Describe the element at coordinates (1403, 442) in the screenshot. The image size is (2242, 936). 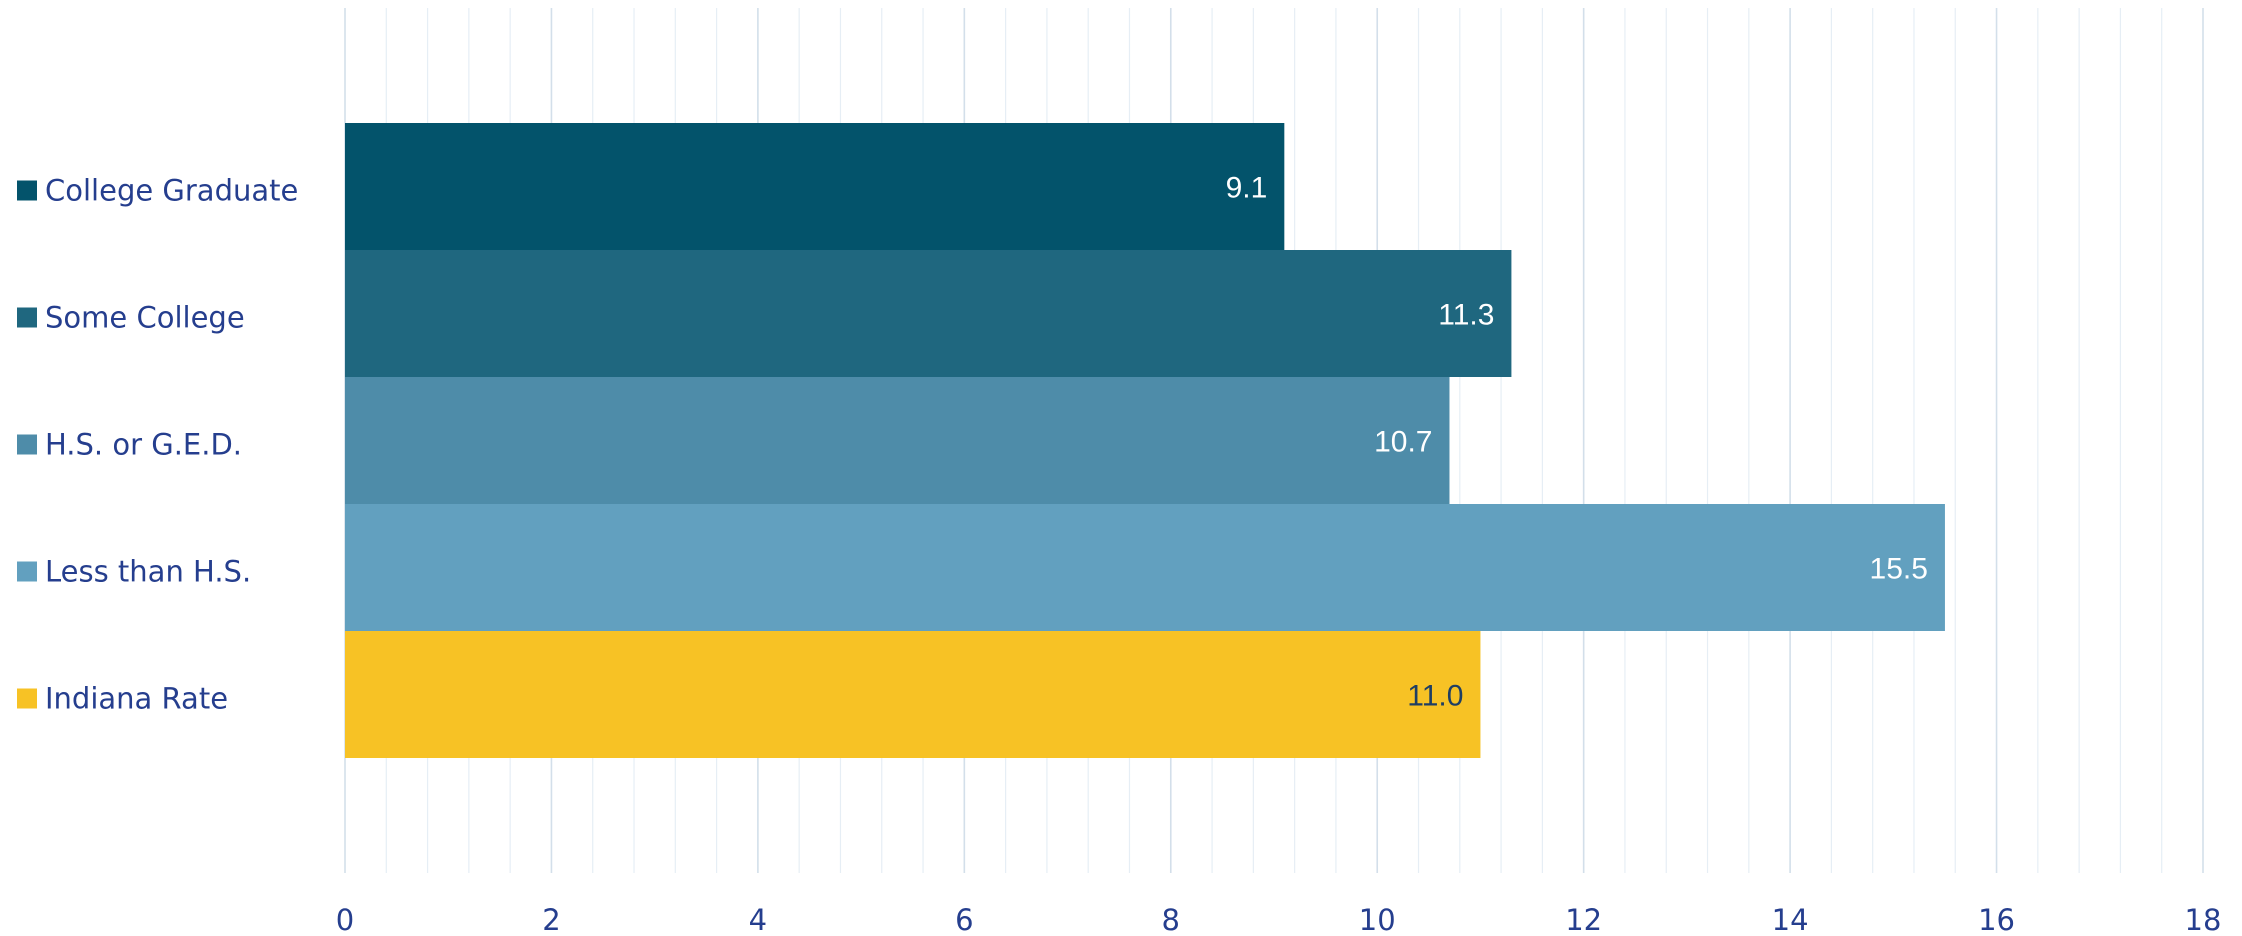
I see `data-label-h-s-or-g-e-d: 10.7` at that location.